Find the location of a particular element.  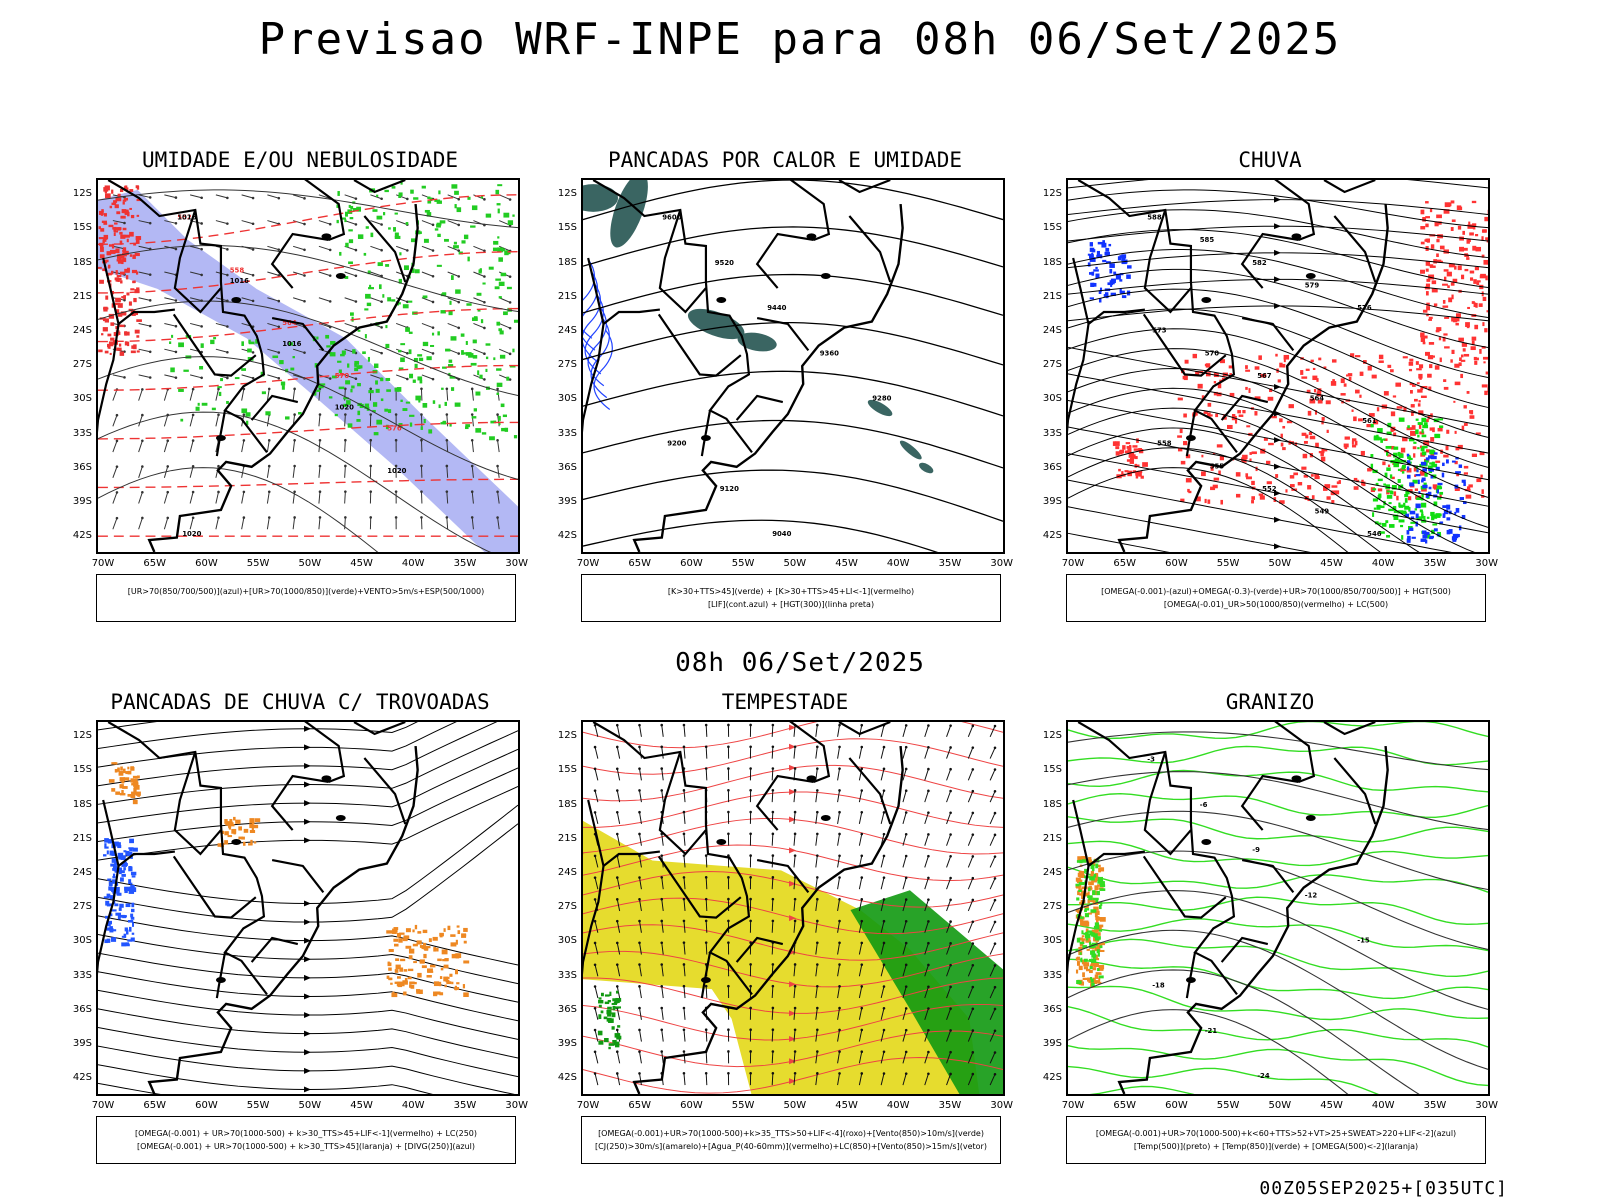

contour-label: -3 is located at coordinates (1151, 760).